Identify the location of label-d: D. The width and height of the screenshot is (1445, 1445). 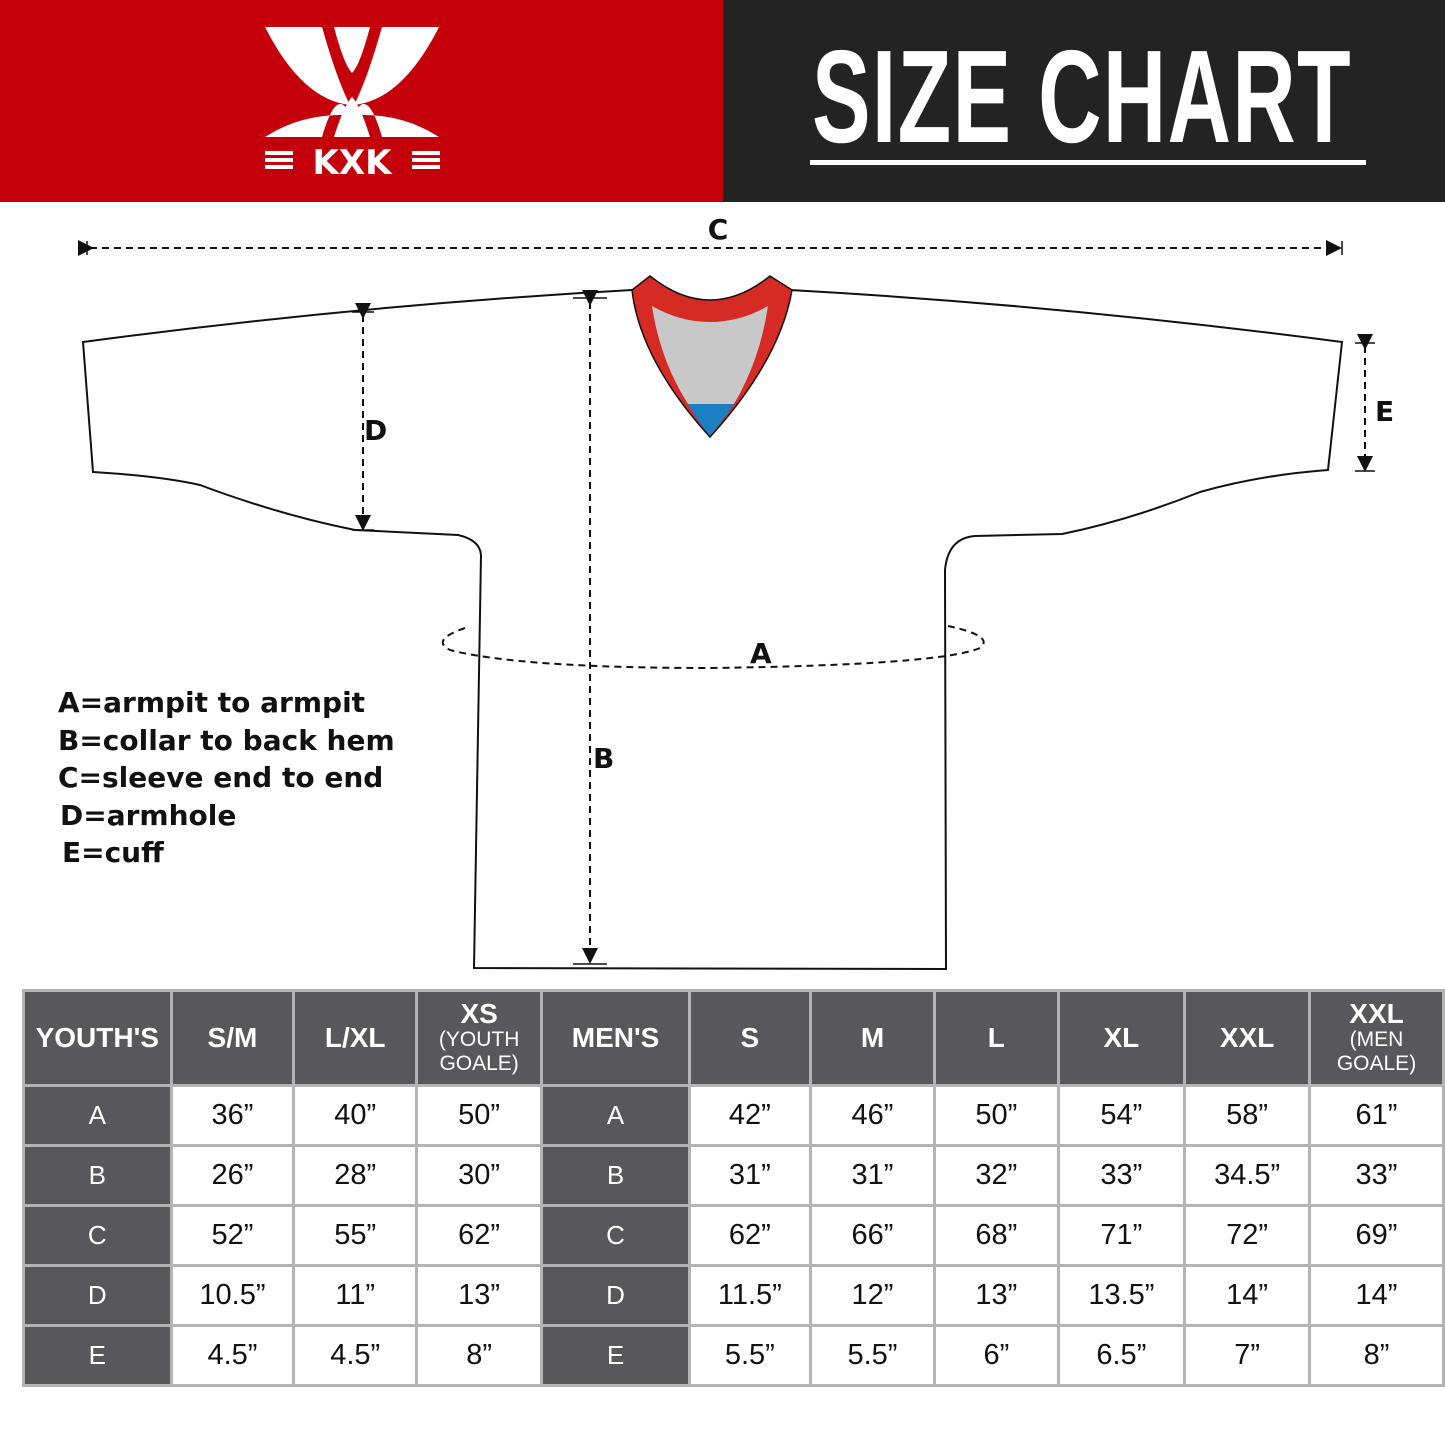
(375, 430).